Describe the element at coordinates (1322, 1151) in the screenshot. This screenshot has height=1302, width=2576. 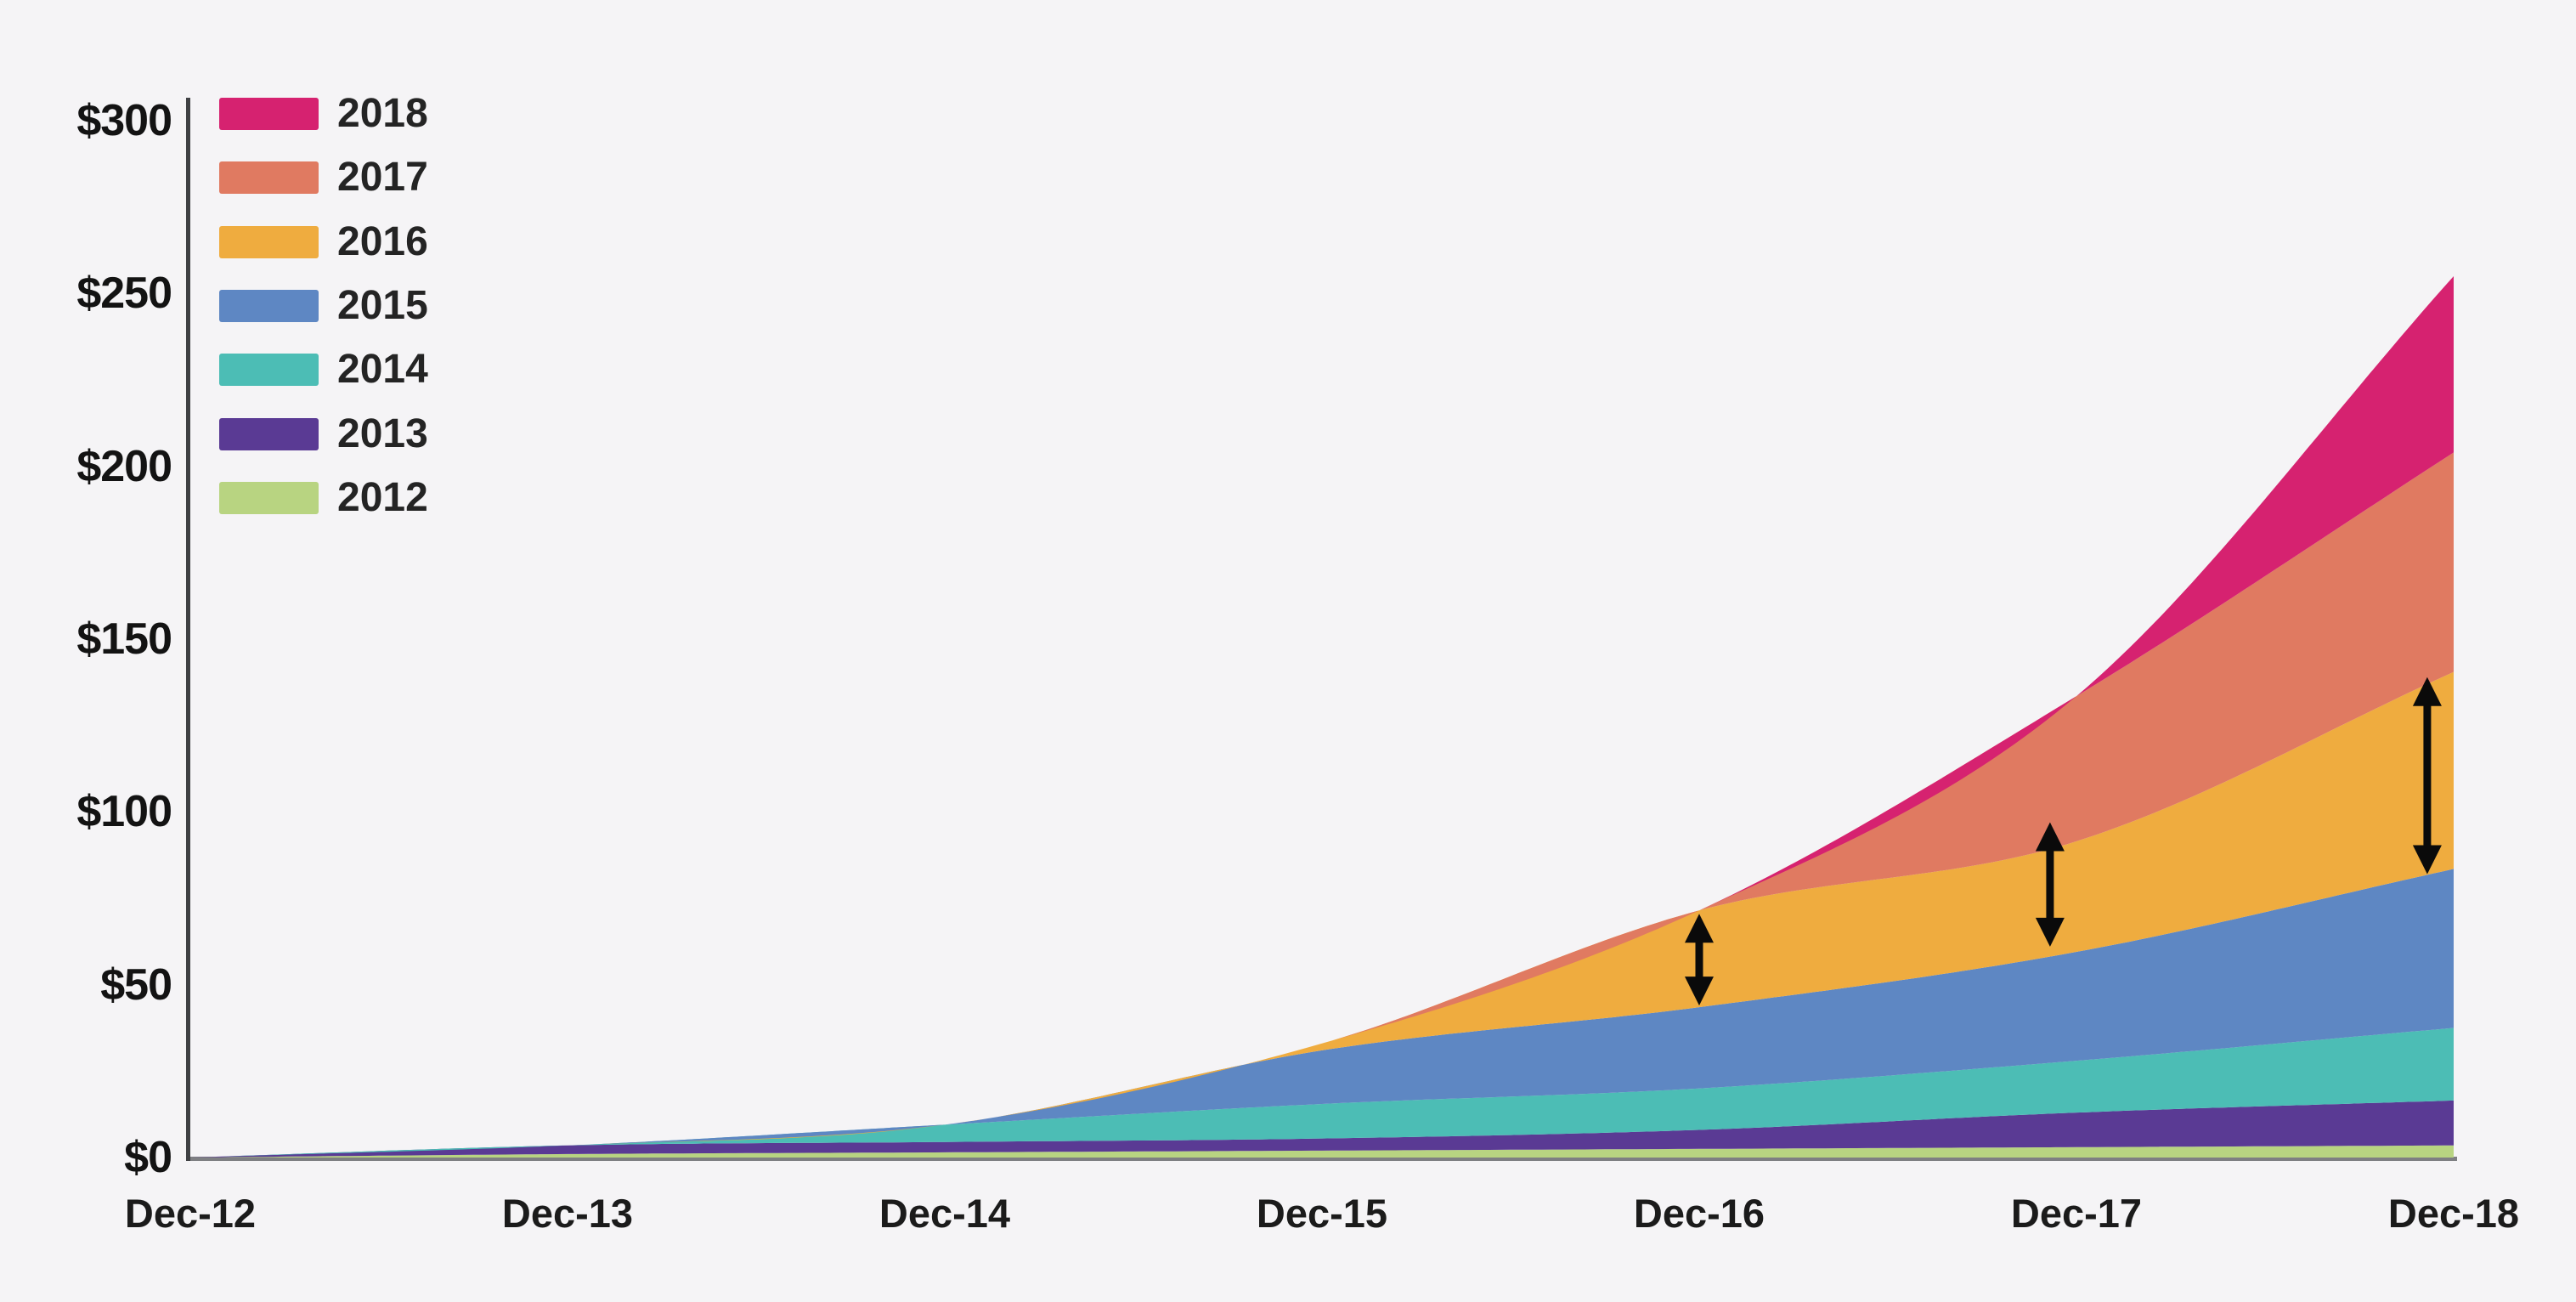
I see `area-band-2012` at that location.